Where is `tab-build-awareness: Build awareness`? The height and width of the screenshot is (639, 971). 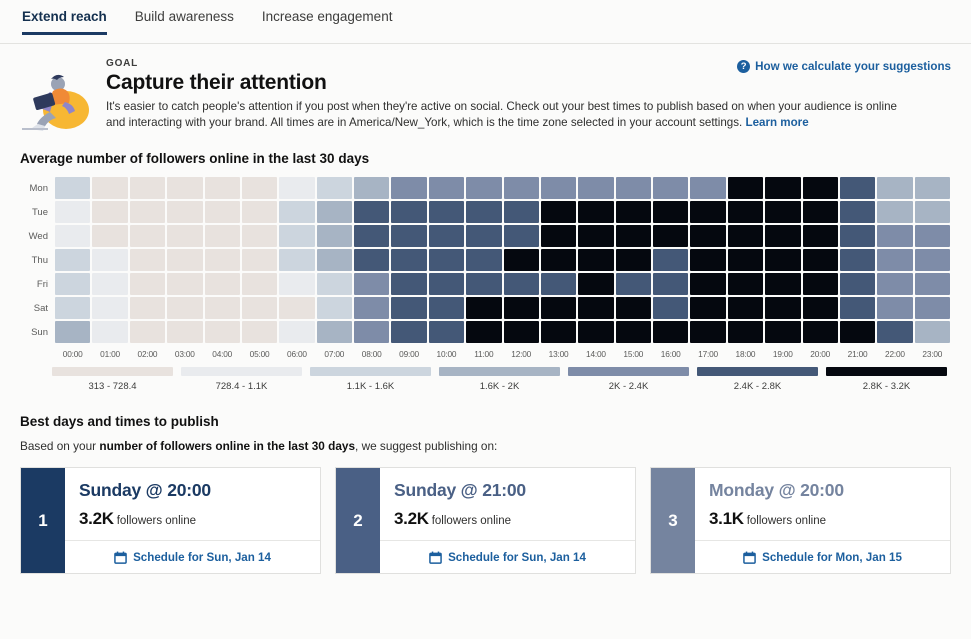
tab-build-awareness: Build awareness is located at coordinates (184, 16).